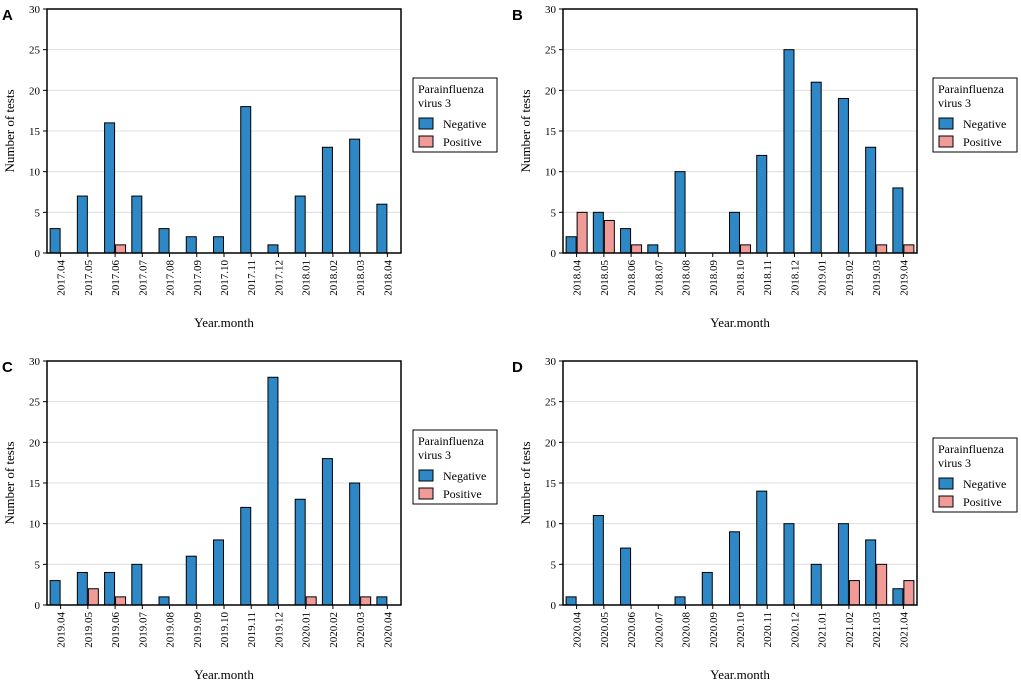 The width and height of the screenshot is (1021, 680). What do you see at coordinates (517, 15) in the screenshot?
I see `panel-letter: B` at bounding box center [517, 15].